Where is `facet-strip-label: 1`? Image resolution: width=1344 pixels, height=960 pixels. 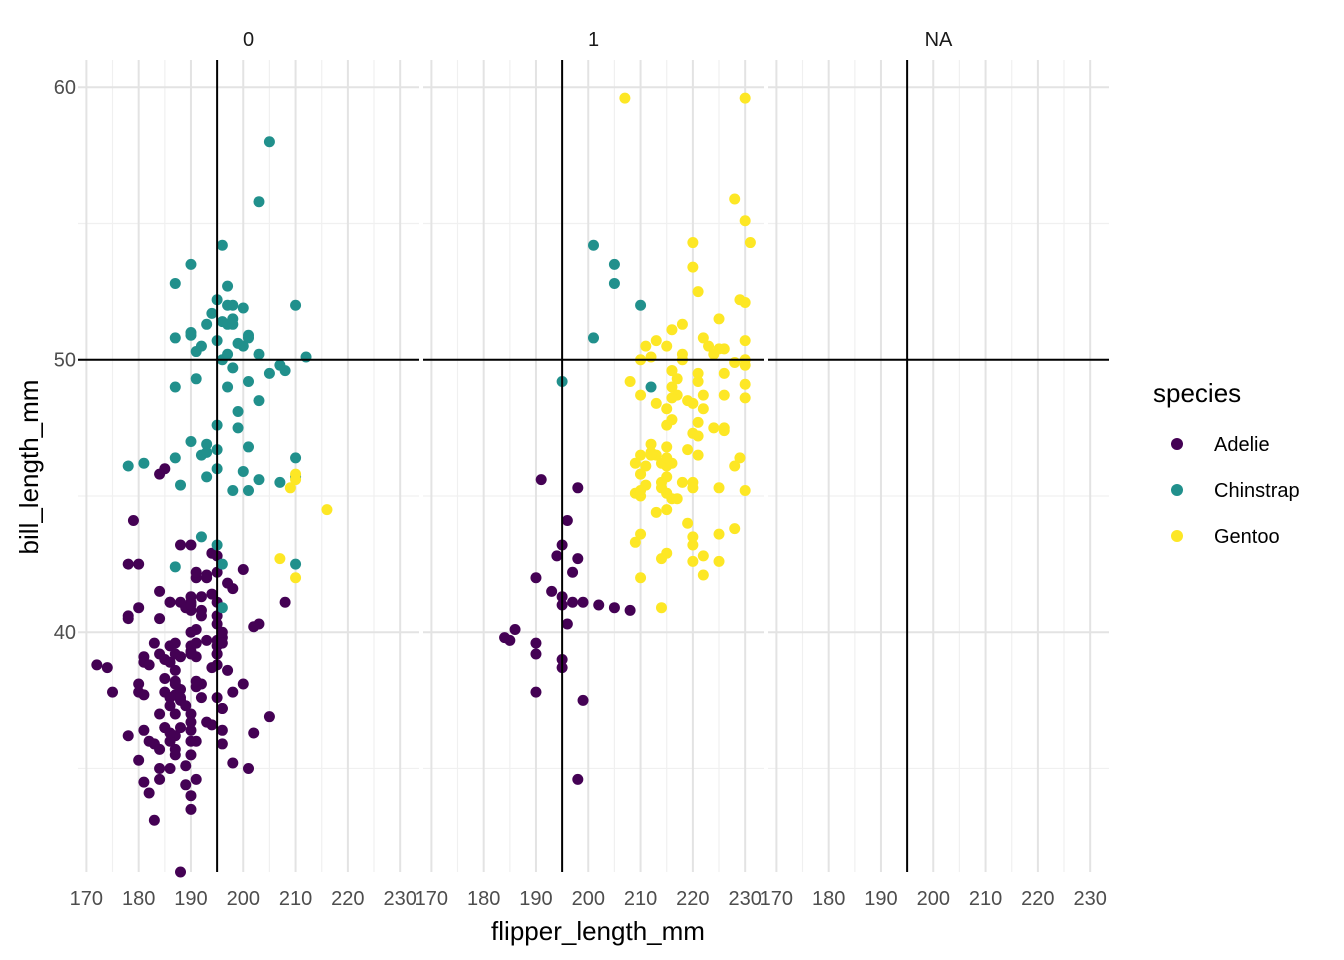
facet-strip-label: 1 is located at coordinates (593, 40).